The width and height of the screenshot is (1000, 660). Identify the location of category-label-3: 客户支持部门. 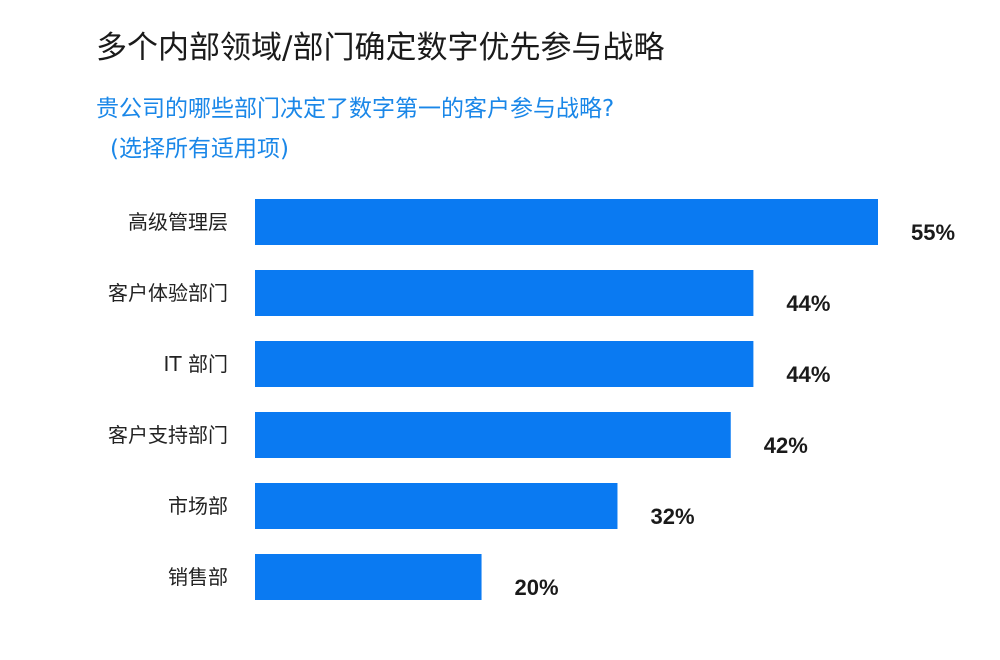
(168, 435).